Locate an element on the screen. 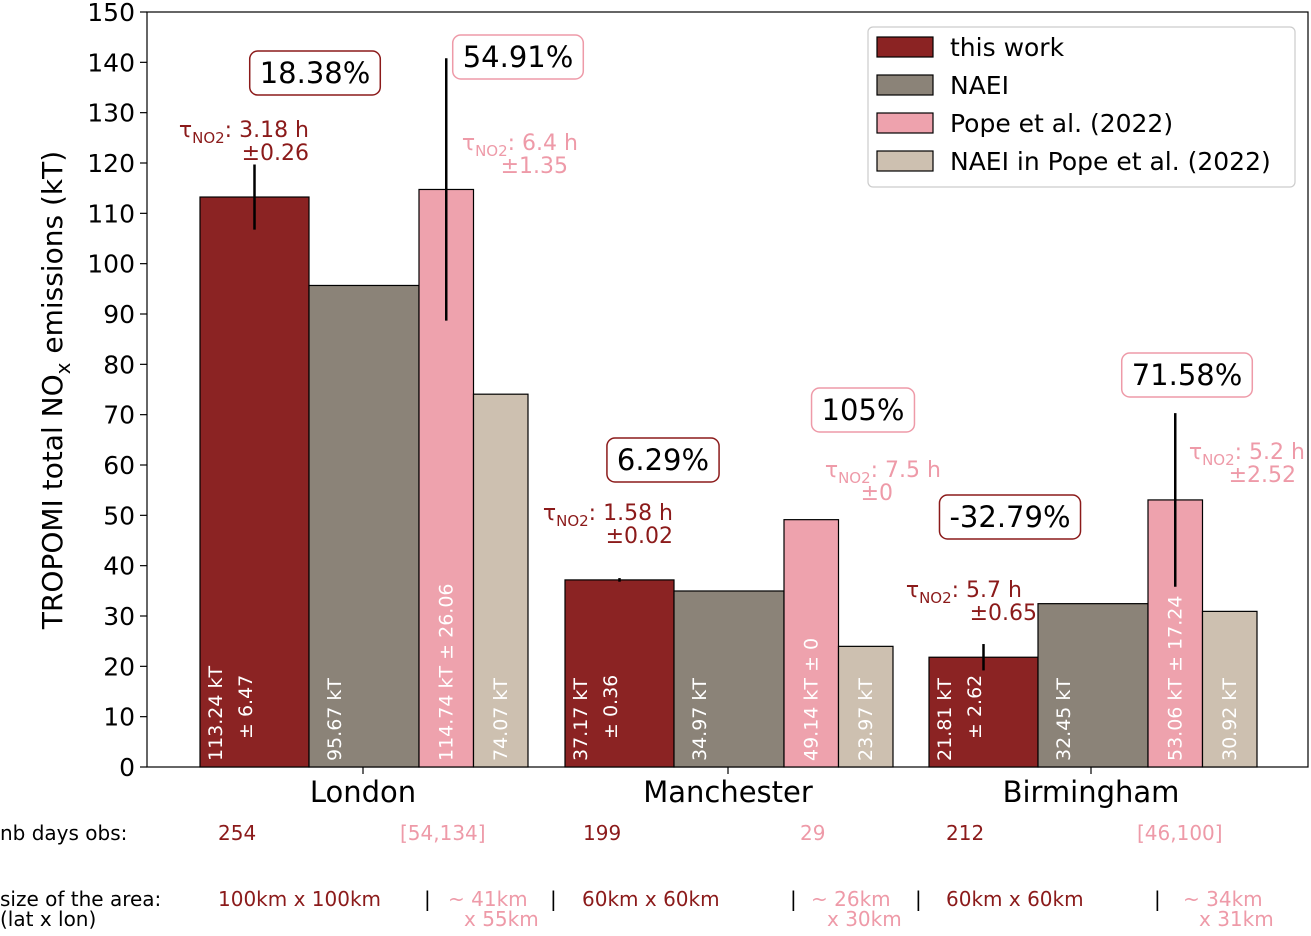 This screenshot has height=936, width=1311. tau-text: : 3.18 h is located at coordinates (267, 130).